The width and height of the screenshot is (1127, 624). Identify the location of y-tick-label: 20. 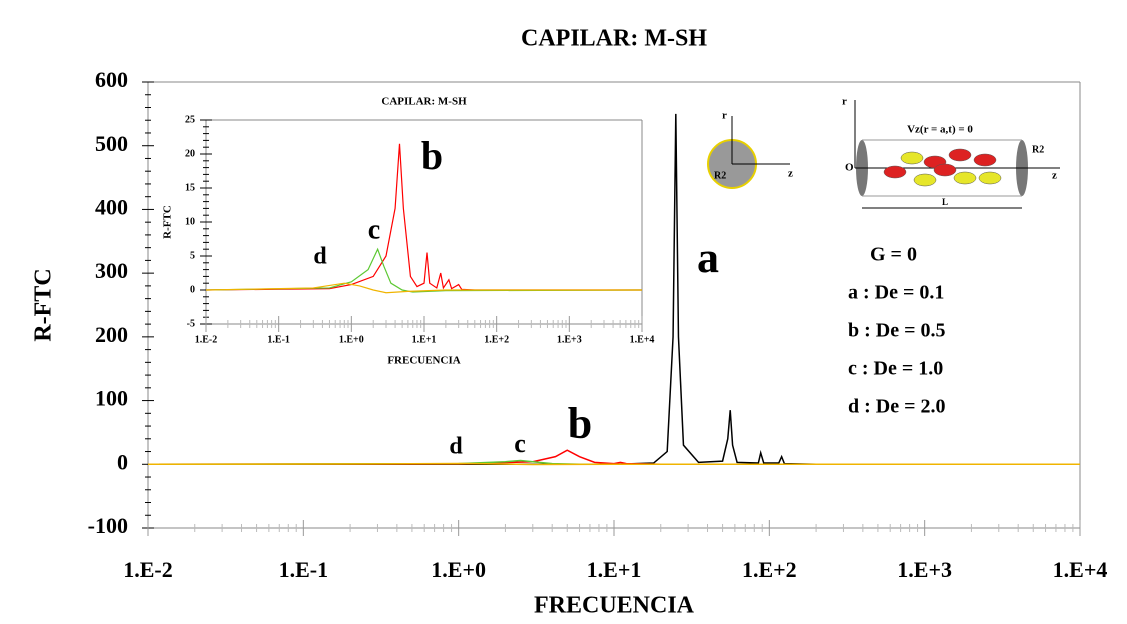
(190, 153).